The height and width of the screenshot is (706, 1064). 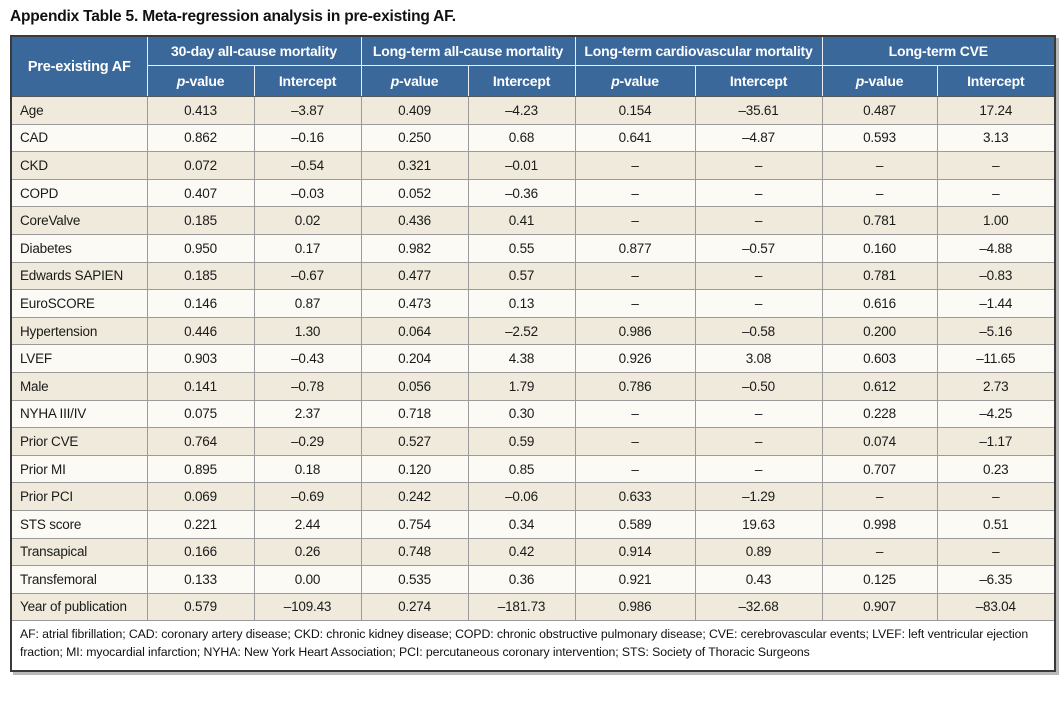 I want to click on cell-intercept: –0.57, so click(x=758, y=248).